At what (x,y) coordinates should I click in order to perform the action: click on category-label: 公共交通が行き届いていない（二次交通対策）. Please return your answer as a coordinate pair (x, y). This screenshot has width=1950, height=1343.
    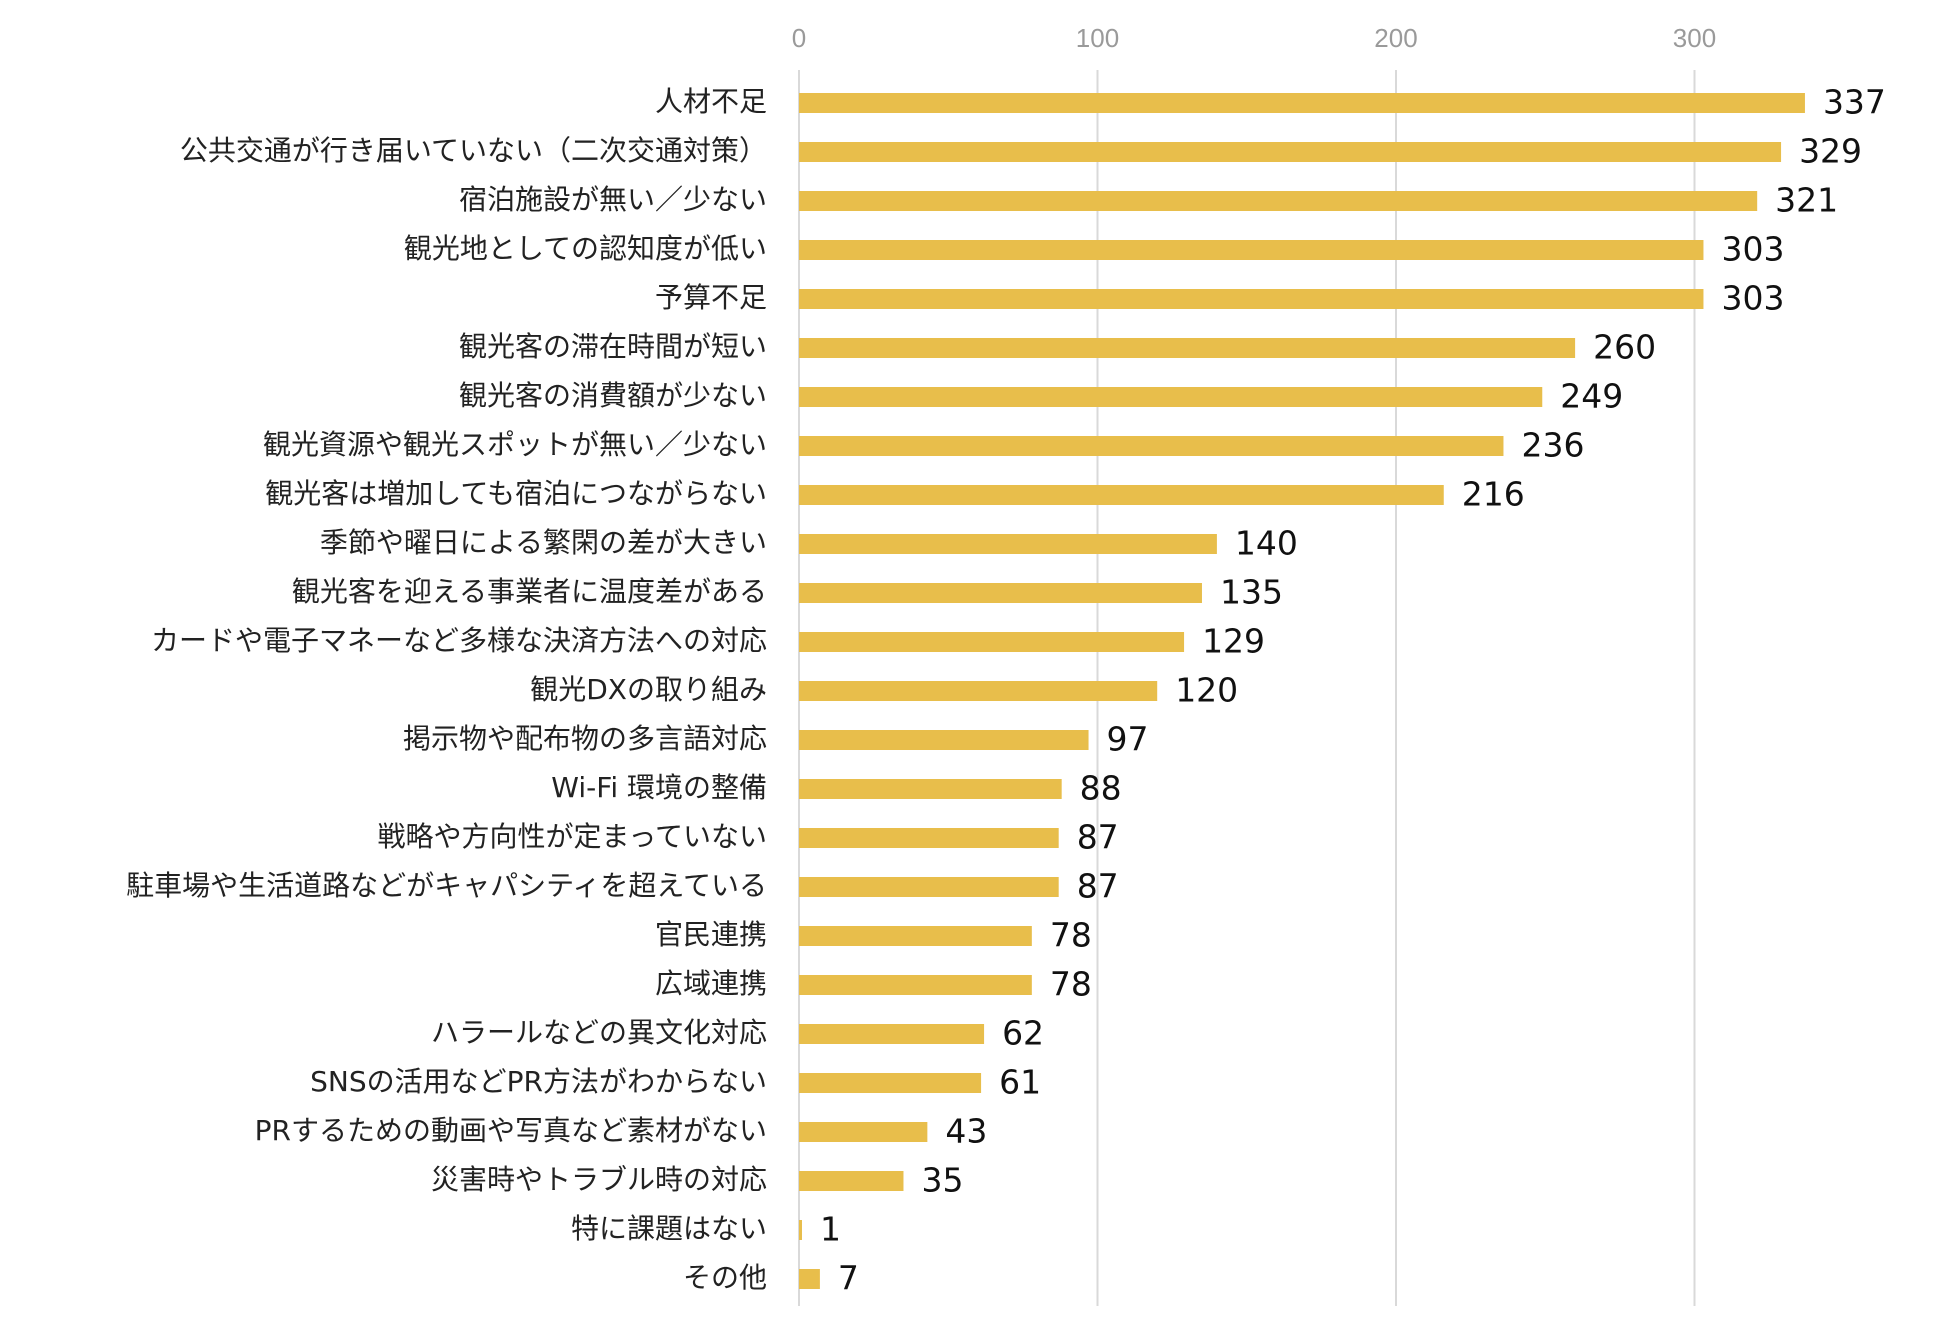
    Looking at the image, I should click on (473, 150).